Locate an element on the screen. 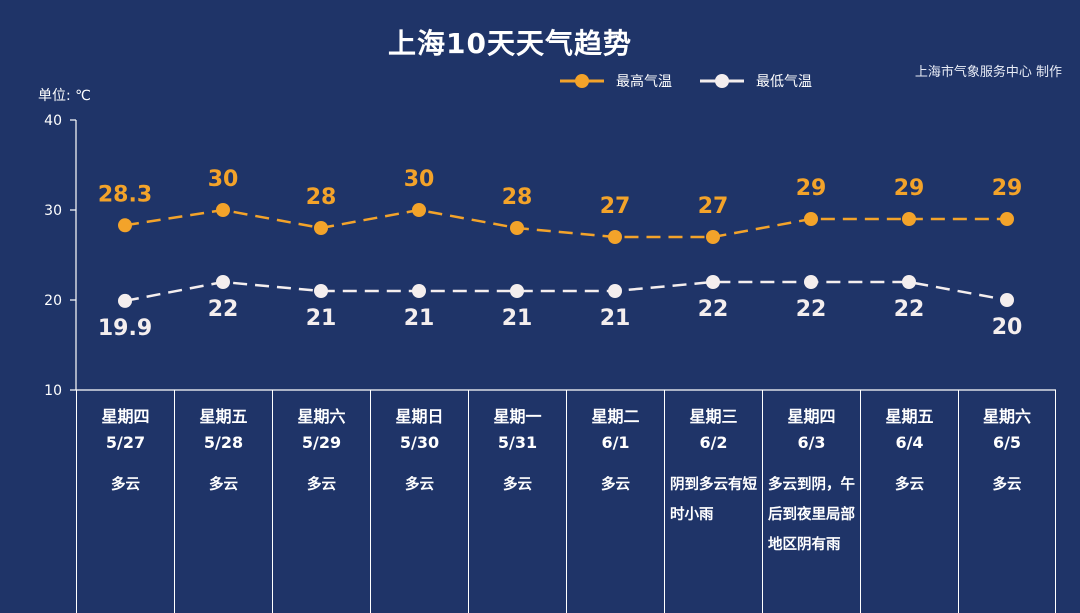 The width and height of the screenshot is (1080, 613). condition-label: 多云到阴，午后到夜里局部地区阴有雨 is located at coordinates (811, 515).